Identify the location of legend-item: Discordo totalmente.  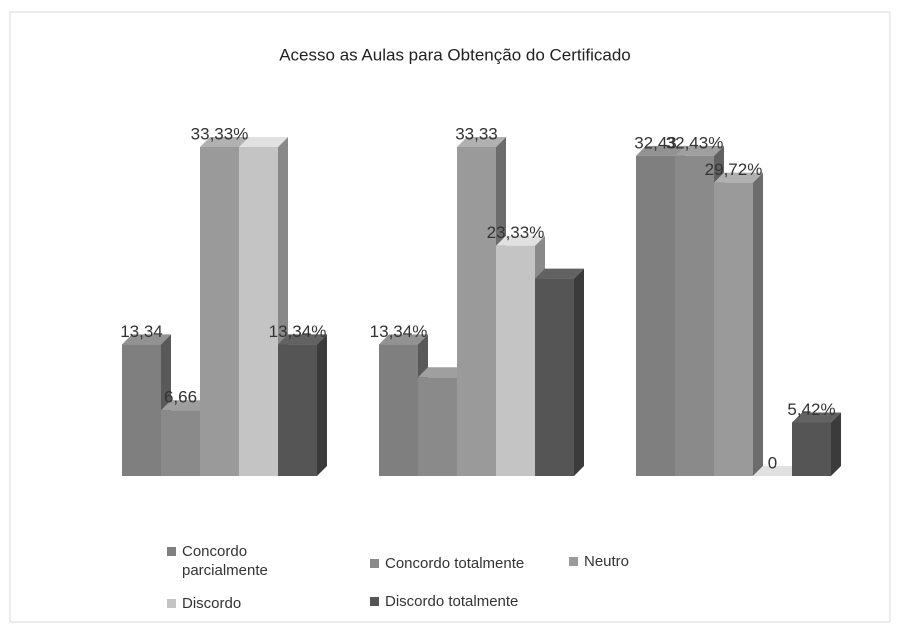
(444, 601).